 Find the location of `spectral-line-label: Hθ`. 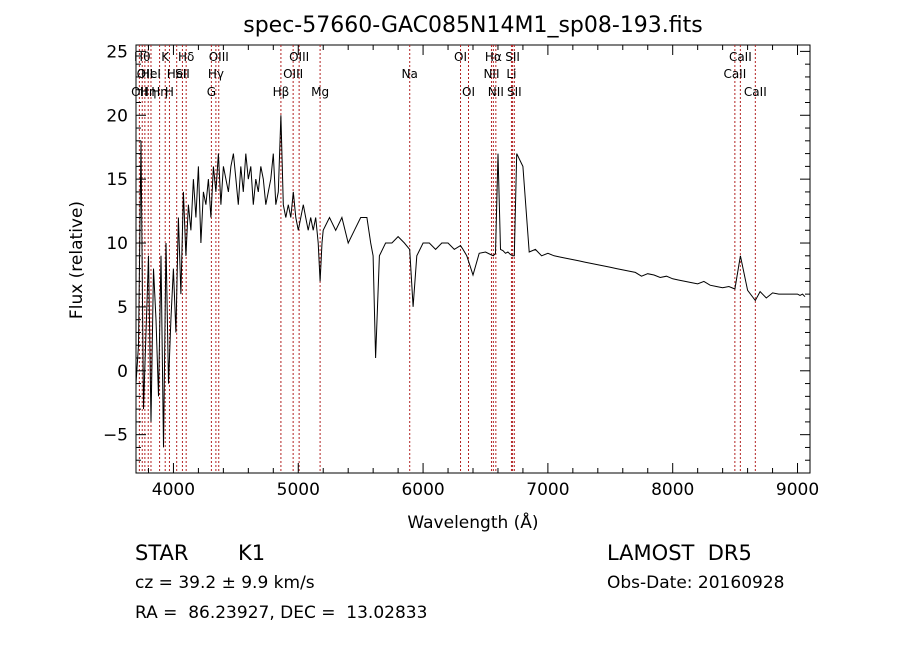

spectral-line-label: Hθ is located at coordinates (142, 57).